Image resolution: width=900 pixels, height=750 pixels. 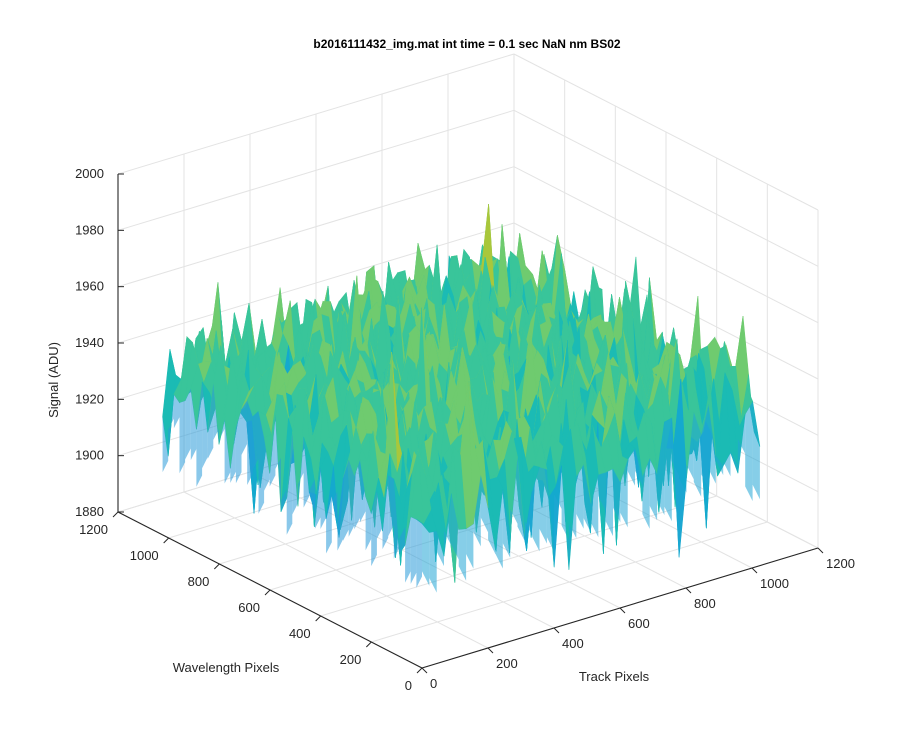 What do you see at coordinates (639, 623) in the screenshot?
I see `x-tick-label: 600` at bounding box center [639, 623].